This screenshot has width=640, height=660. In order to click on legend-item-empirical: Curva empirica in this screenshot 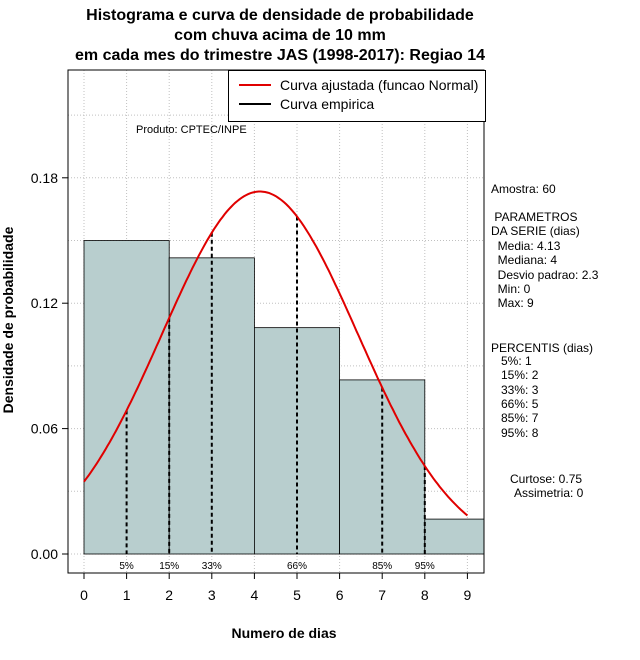, I will do `click(306, 104)`.